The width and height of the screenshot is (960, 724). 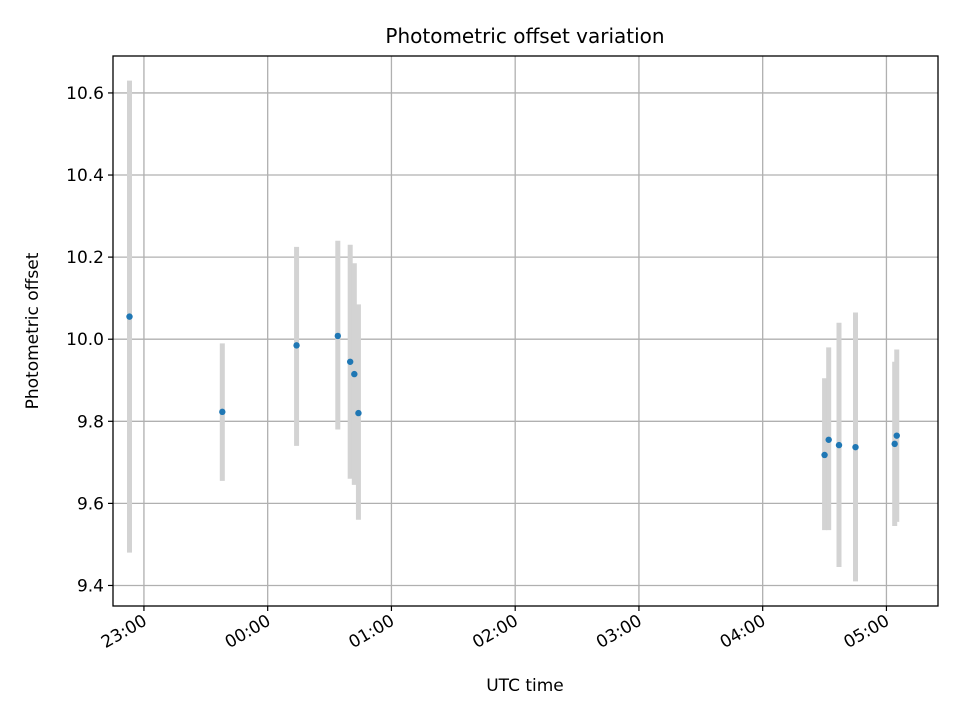 I want to click on x-axis-title: UTC time, so click(x=525, y=686).